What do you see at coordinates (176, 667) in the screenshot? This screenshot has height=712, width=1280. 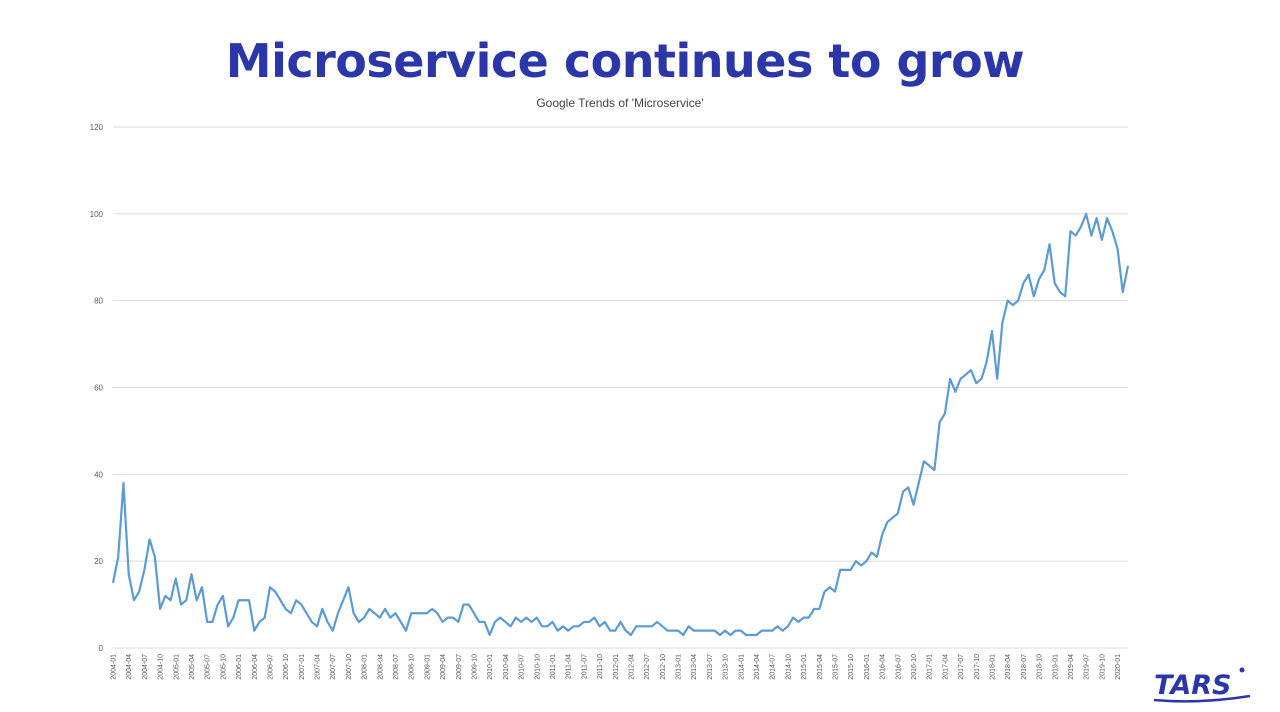 I see `x-tick-label: 2005-01` at bounding box center [176, 667].